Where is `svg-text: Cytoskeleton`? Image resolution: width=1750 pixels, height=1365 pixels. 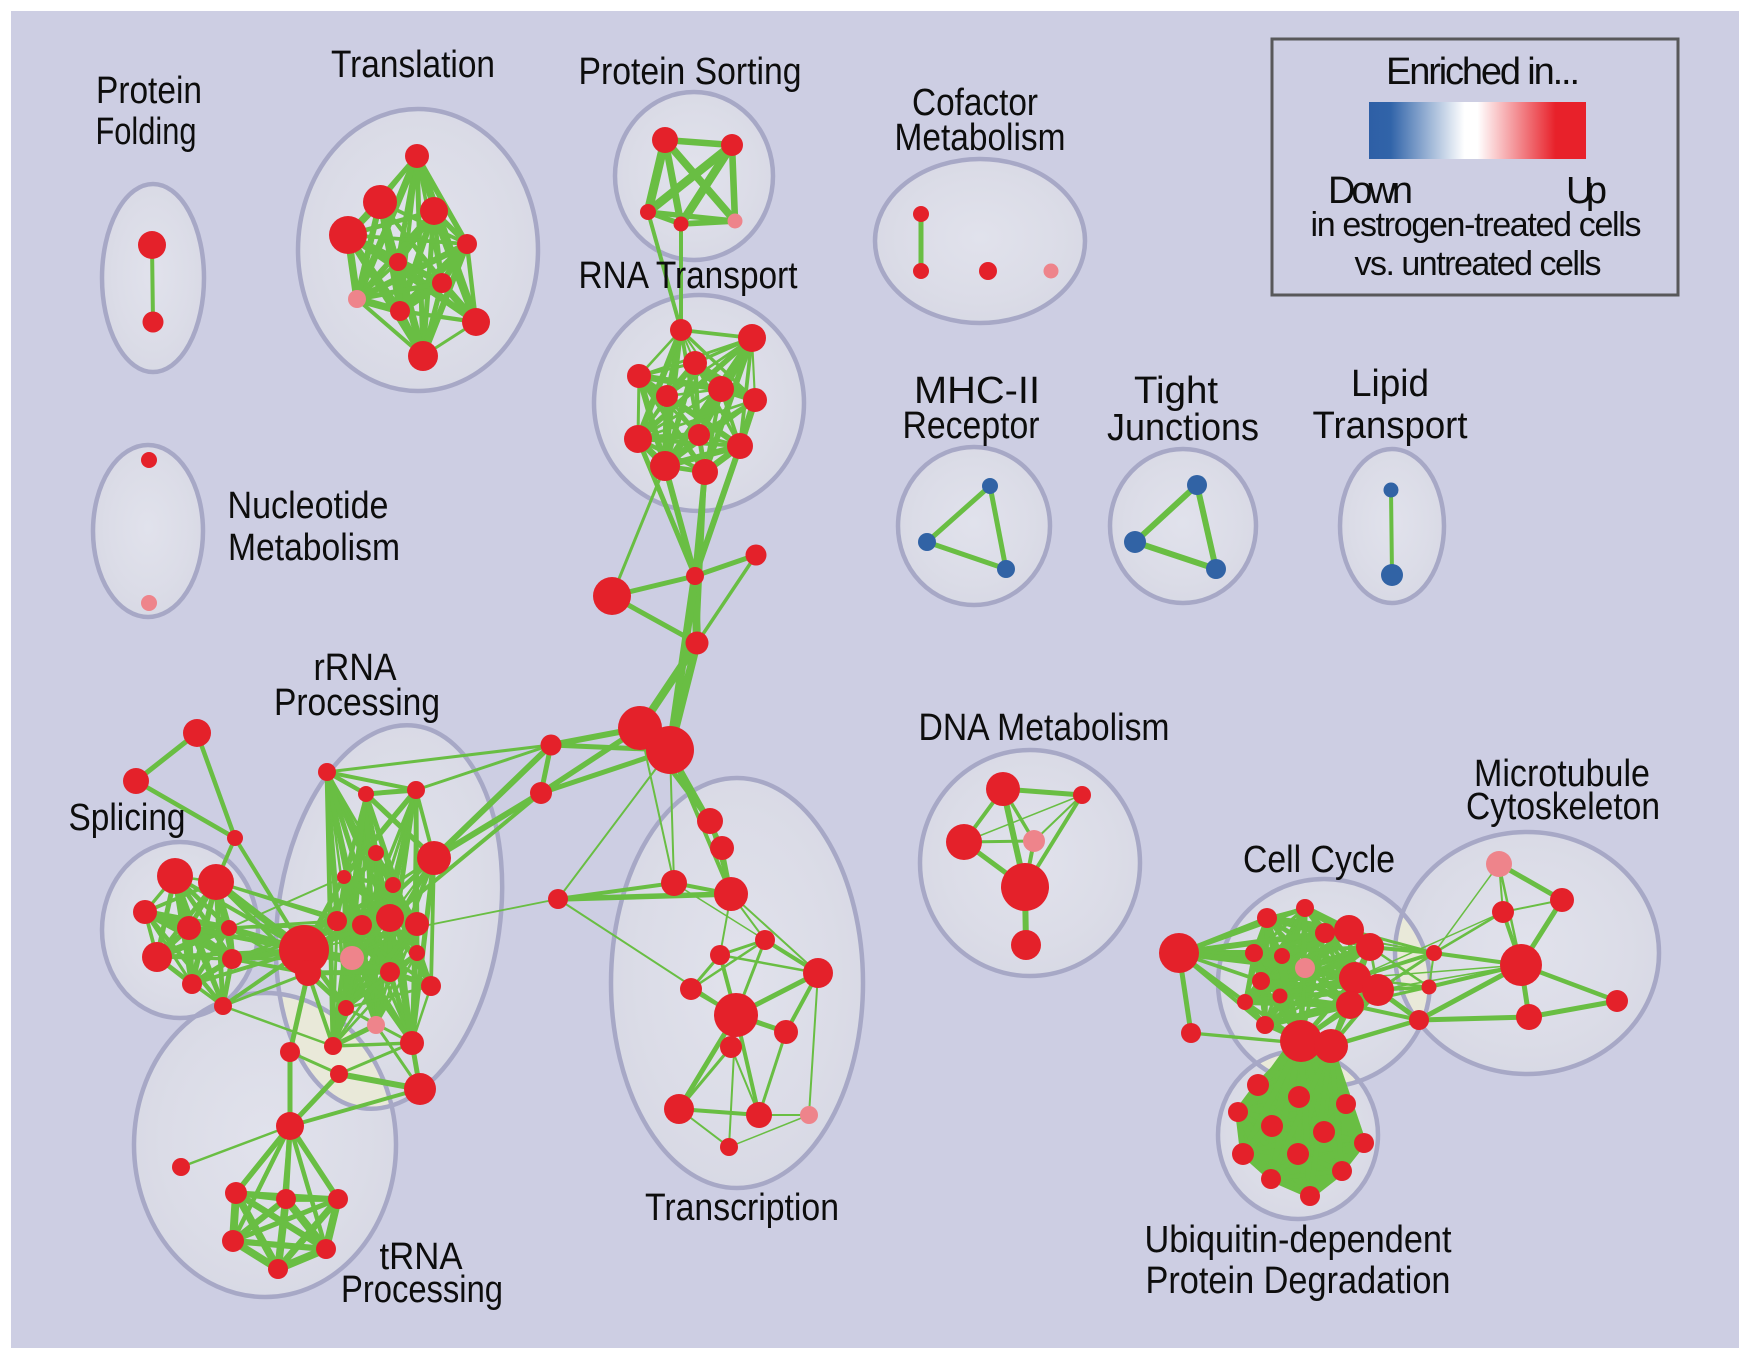 svg-text: Cytoskeleton is located at coordinates (1563, 807).